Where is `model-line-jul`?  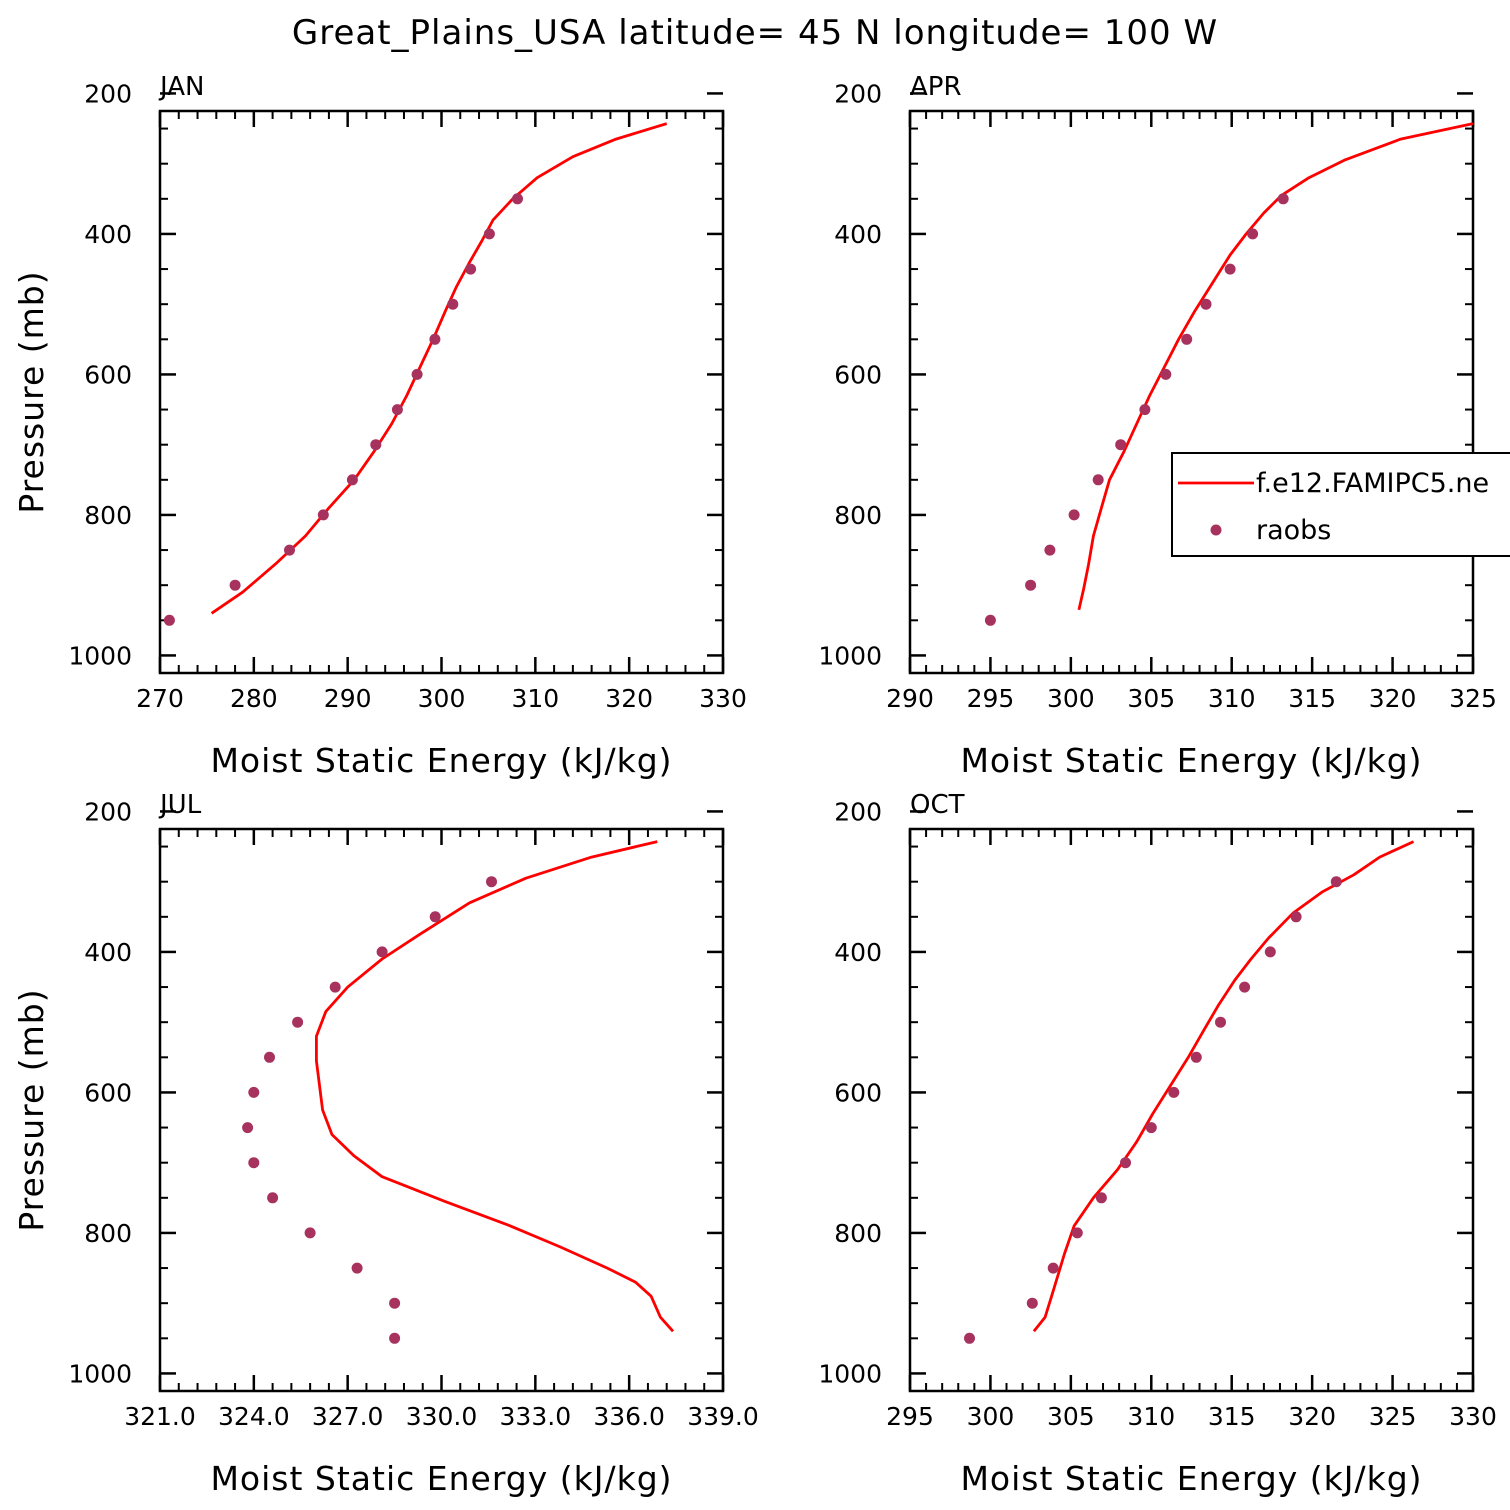
model-line-jul is located at coordinates (495, 1086).